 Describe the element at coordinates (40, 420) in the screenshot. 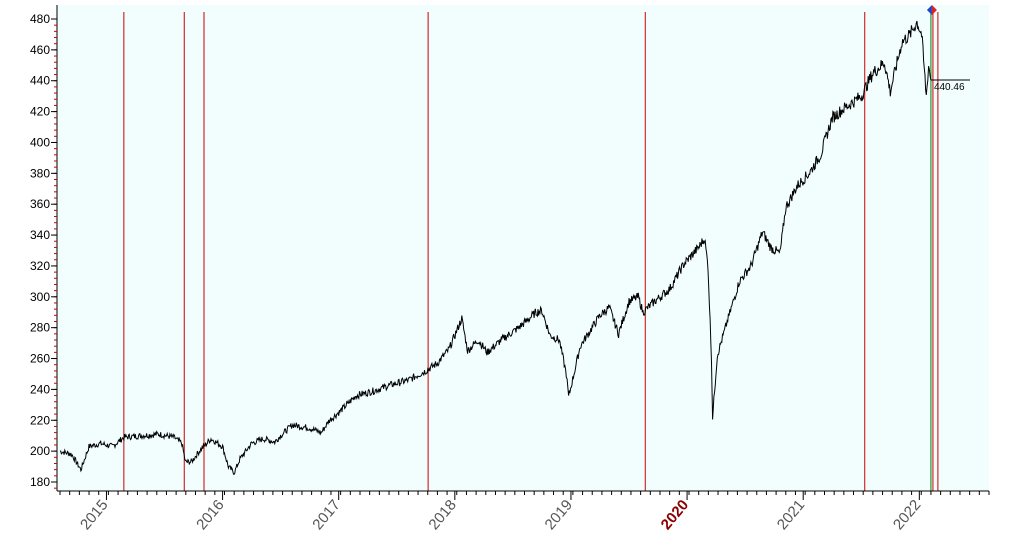

I see `y-tick-label: 220` at that location.